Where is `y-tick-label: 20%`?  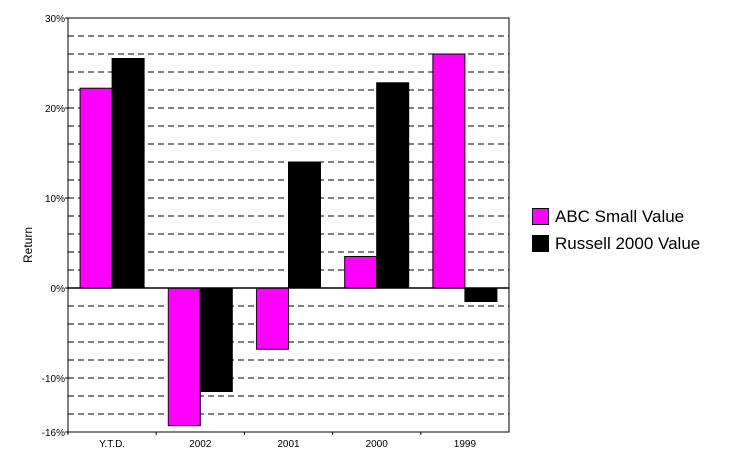 y-tick-label: 20% is located at coordinates (55, 109).